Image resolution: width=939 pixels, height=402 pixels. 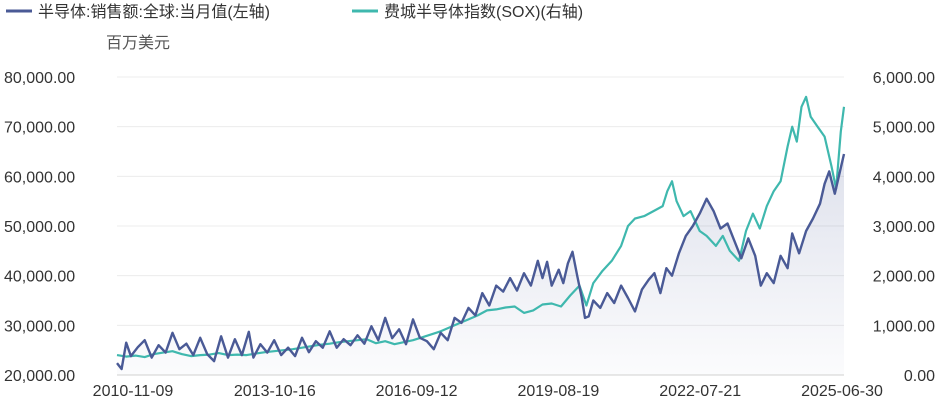 I want to click on left-tick-label: 40,000.00, so click(x=39, y=277).